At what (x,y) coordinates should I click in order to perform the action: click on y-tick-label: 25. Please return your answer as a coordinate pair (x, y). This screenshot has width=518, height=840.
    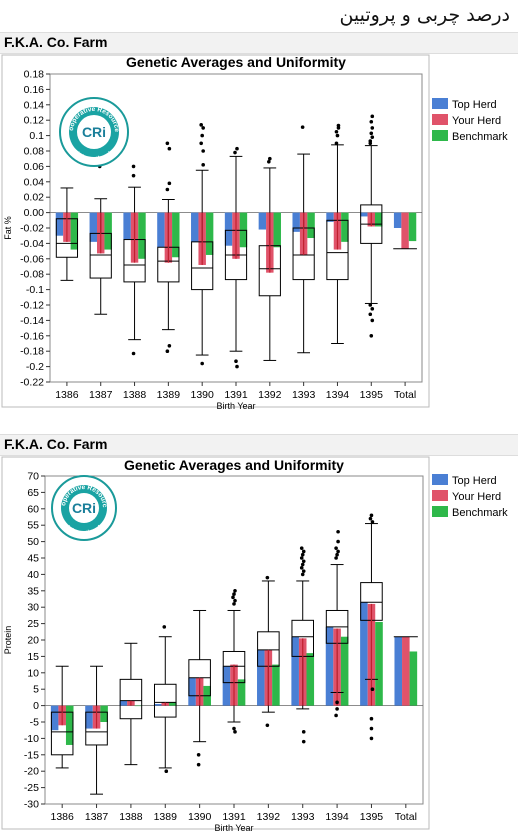
    Looking at the image, I should click on (33, 624).